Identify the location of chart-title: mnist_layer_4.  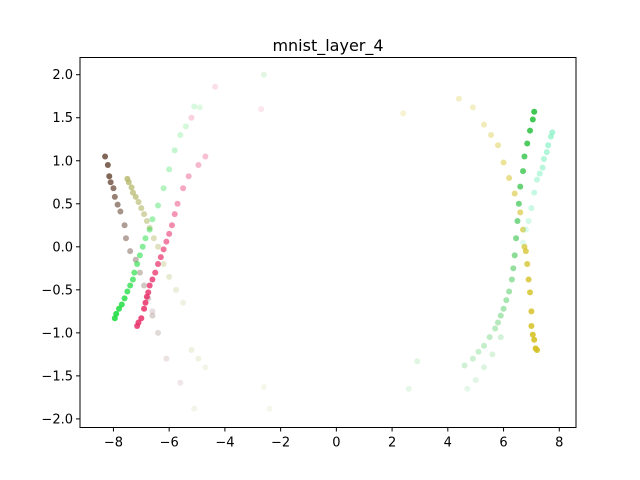
(327, 46).